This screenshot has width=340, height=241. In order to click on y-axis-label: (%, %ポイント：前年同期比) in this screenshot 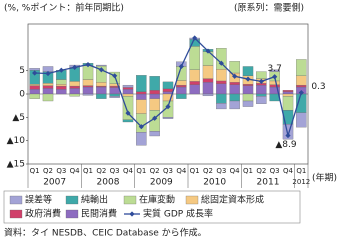, I will do `click(64, 8)`.